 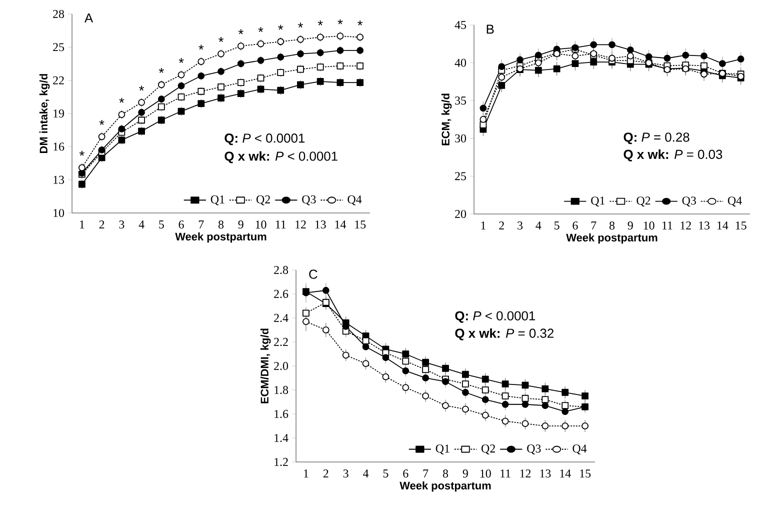 I want to click on y-tick-label: 1.2, so click(x=281, y=462).